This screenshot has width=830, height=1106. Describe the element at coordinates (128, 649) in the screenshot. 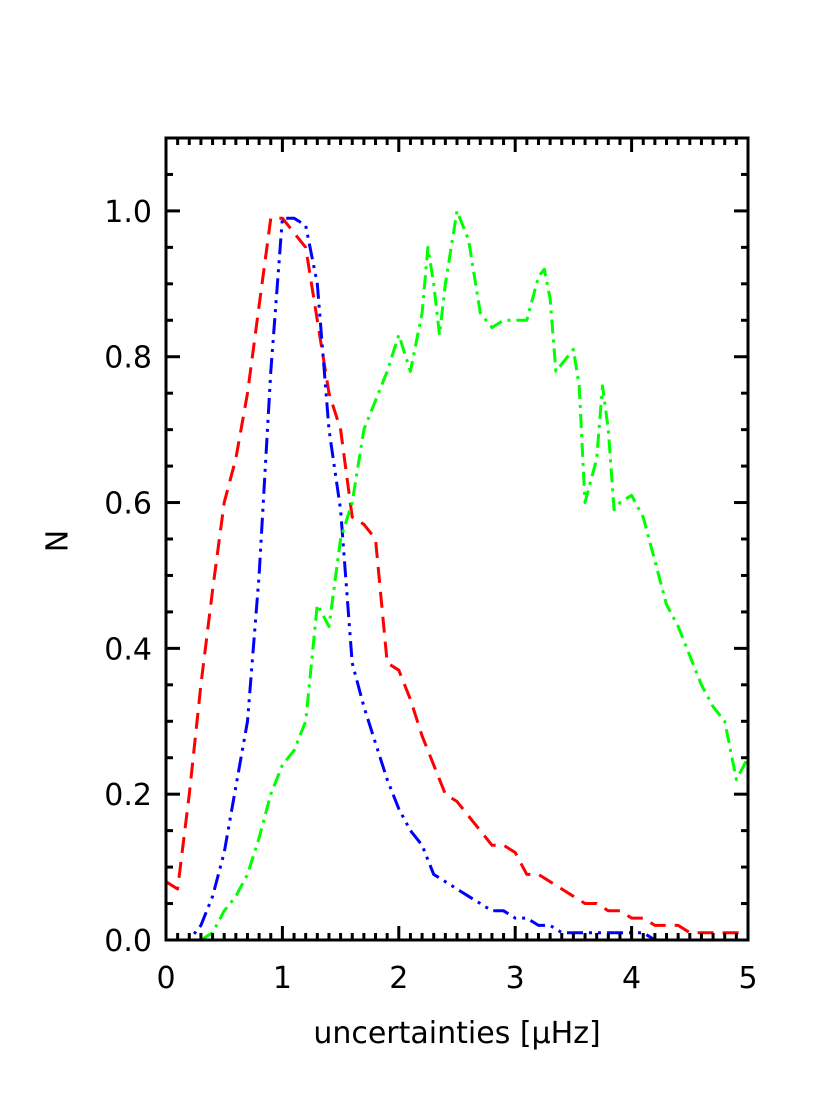

I see `y-tick-label: 0.4` at that location.